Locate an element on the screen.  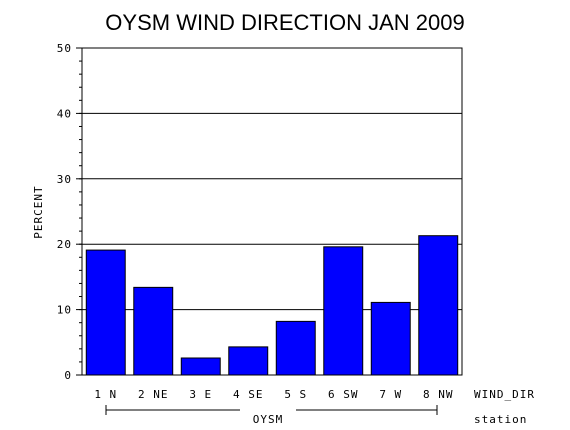
category-label: 5 S is located at coordinates (295, 394).